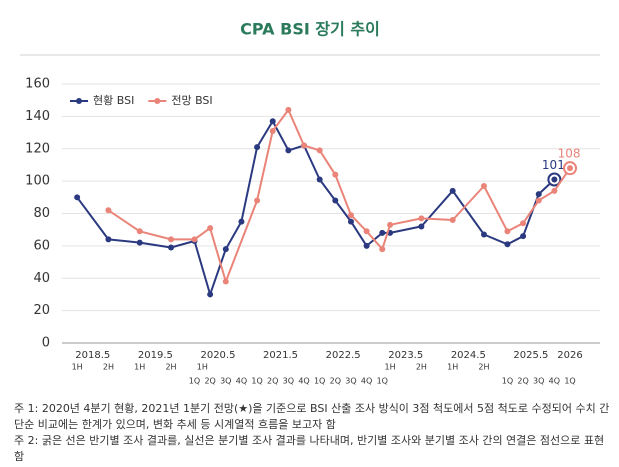  I want to click on x-year-label: 2021.5, so click(280, 355).